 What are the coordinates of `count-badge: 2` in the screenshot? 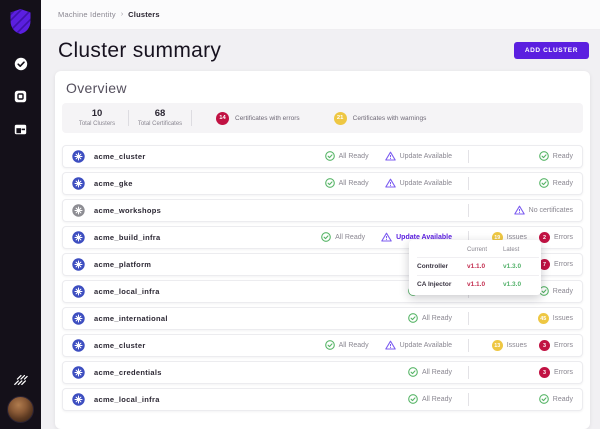 It's located at (544, 237).